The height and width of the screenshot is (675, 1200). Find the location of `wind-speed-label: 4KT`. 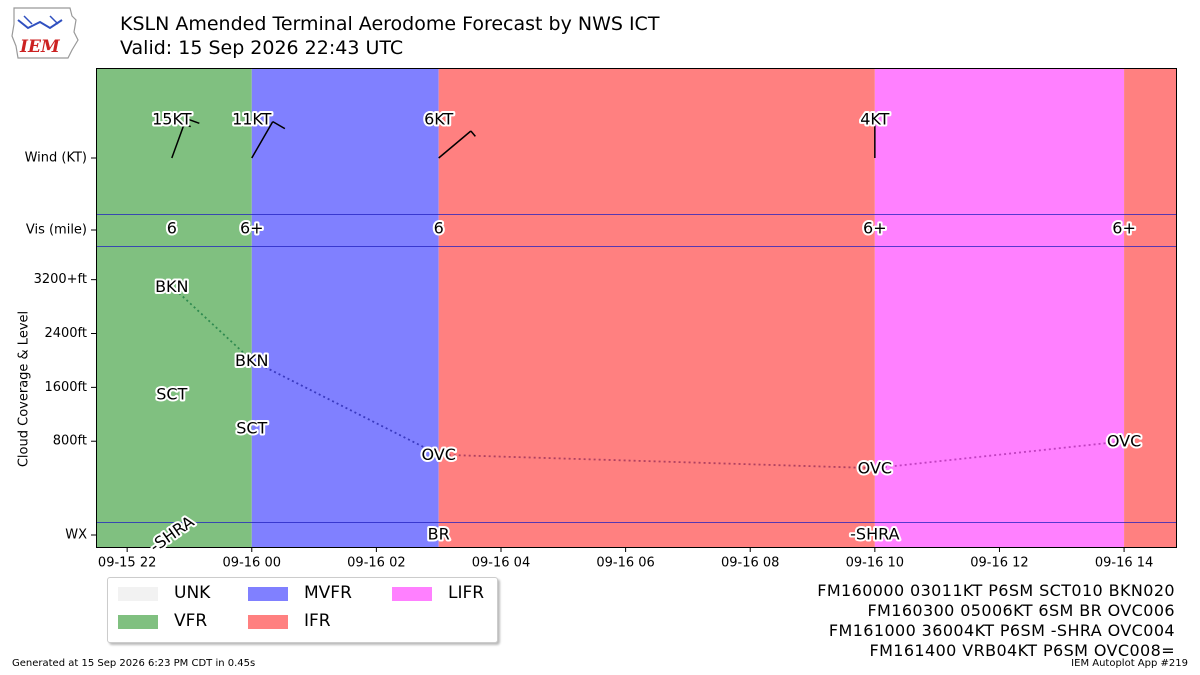

wind-speed-label: 4KT is located at coordinates (874, 119).